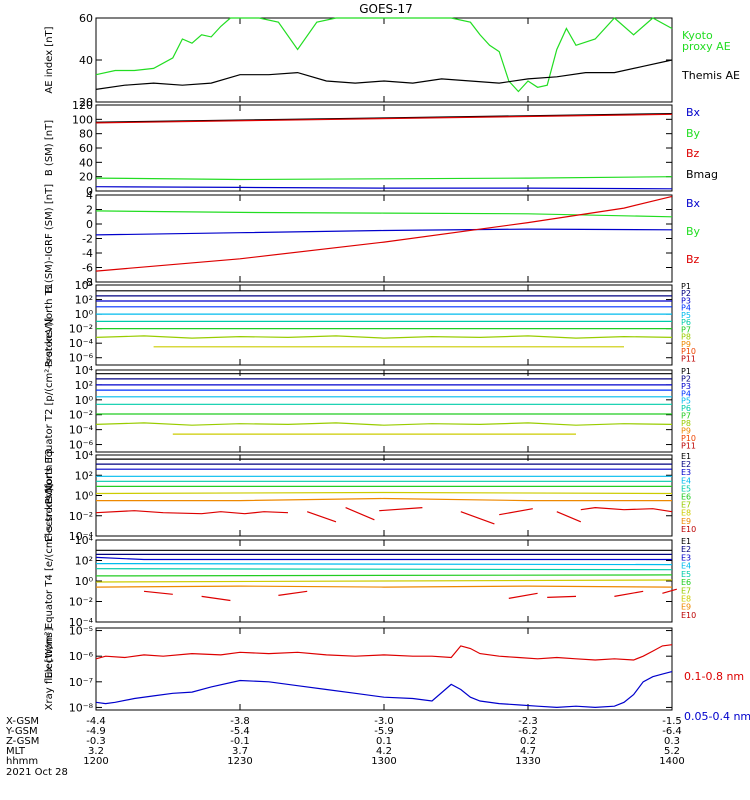  Describe the element at coordinates (384, 493) in the screenshot. I see `elec_t3-series-e7` at that location.